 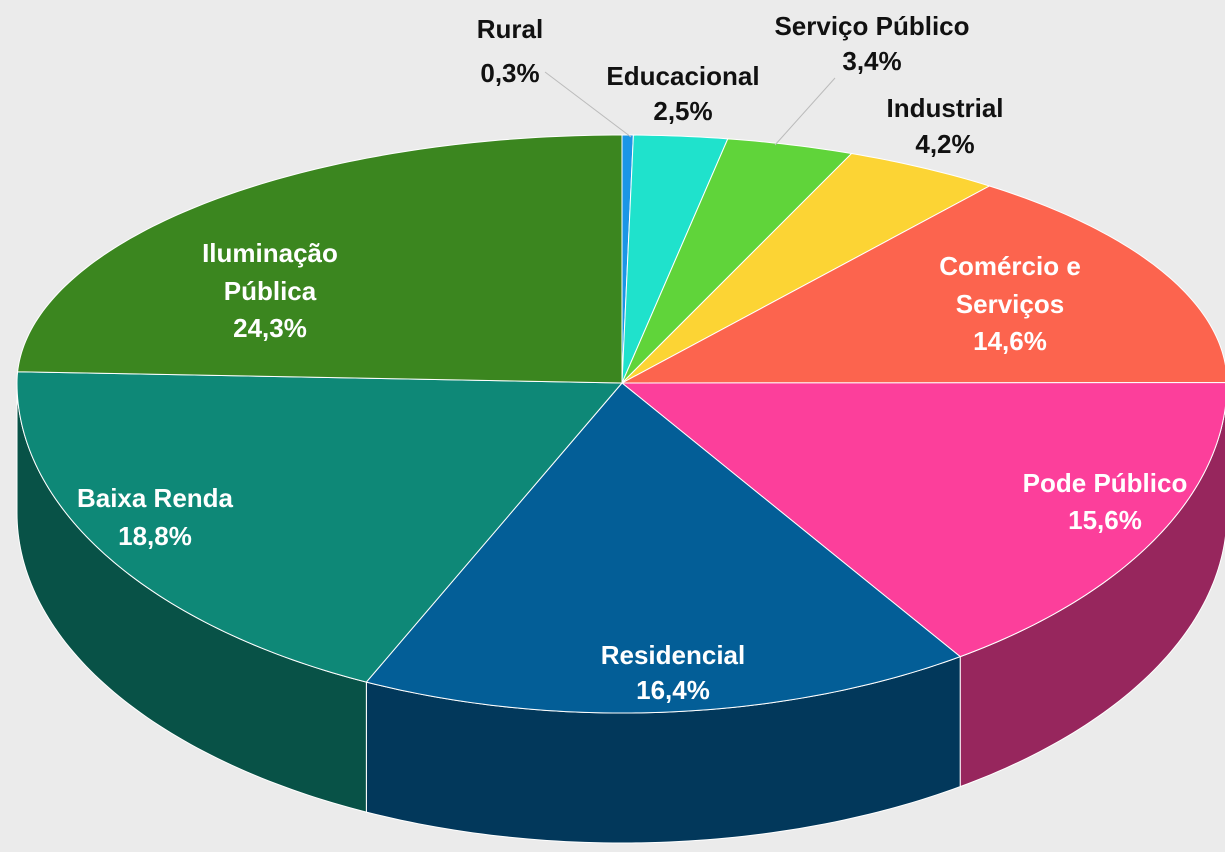 I want to click on slice-label: Iluminação Pública, so click(x=270, y=272).